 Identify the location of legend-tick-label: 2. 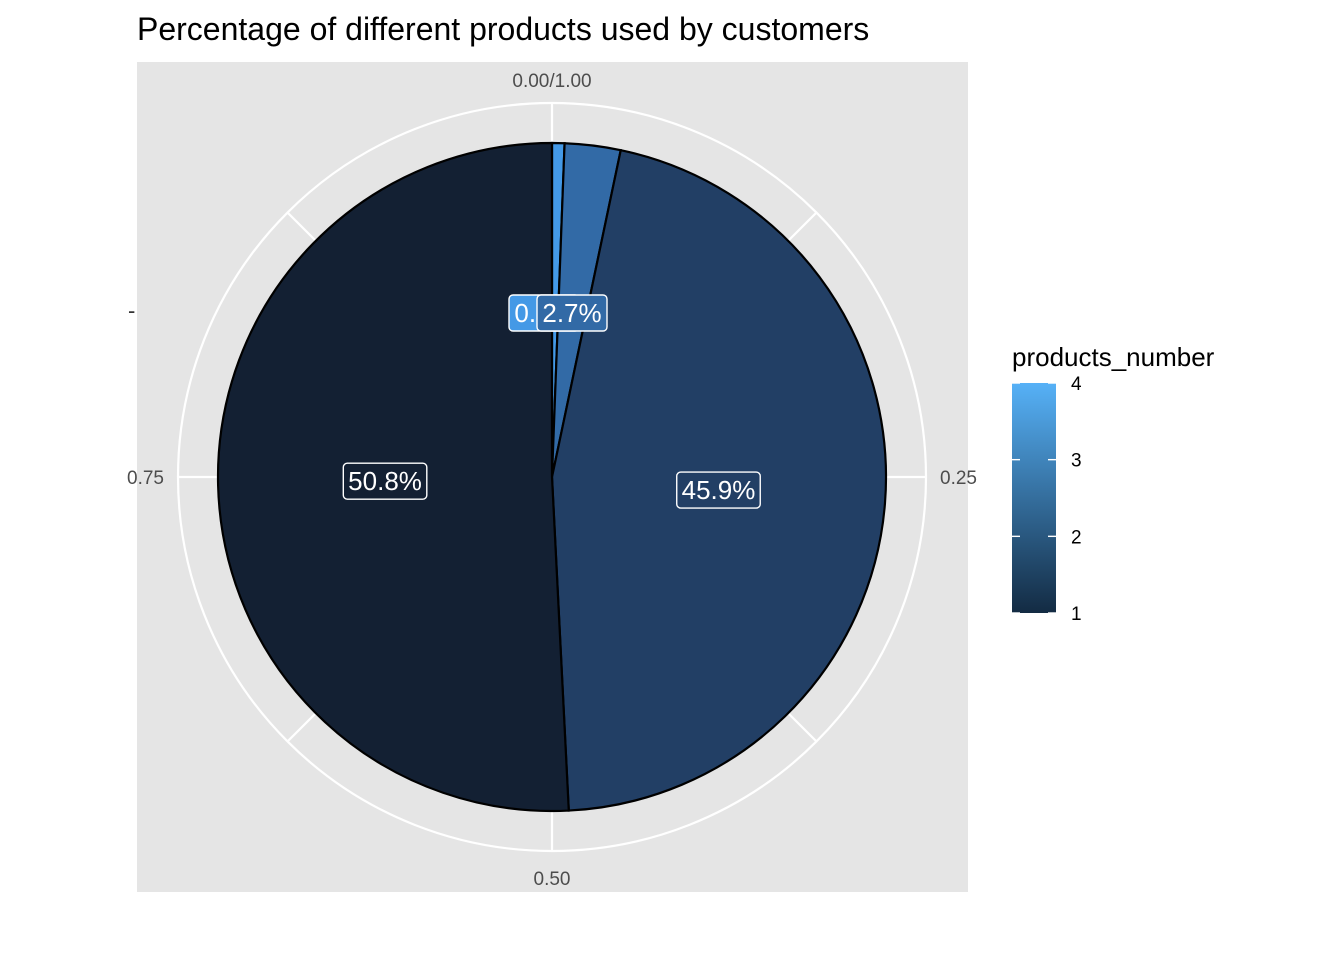
(1076, 537).